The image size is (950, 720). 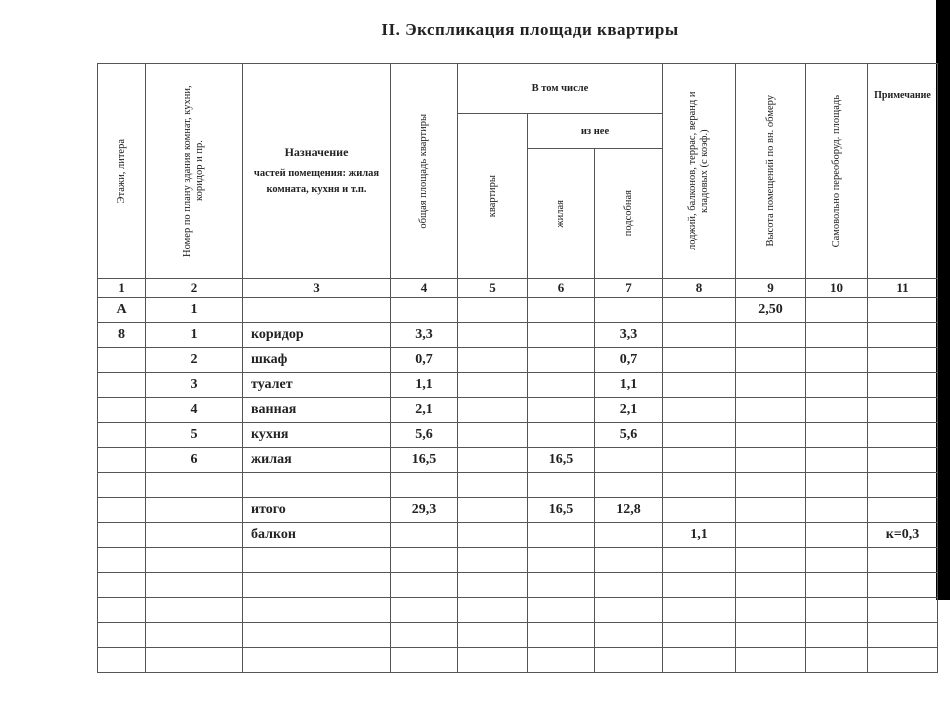 I want to click on column-number: 8, so click(x=699, y=288).